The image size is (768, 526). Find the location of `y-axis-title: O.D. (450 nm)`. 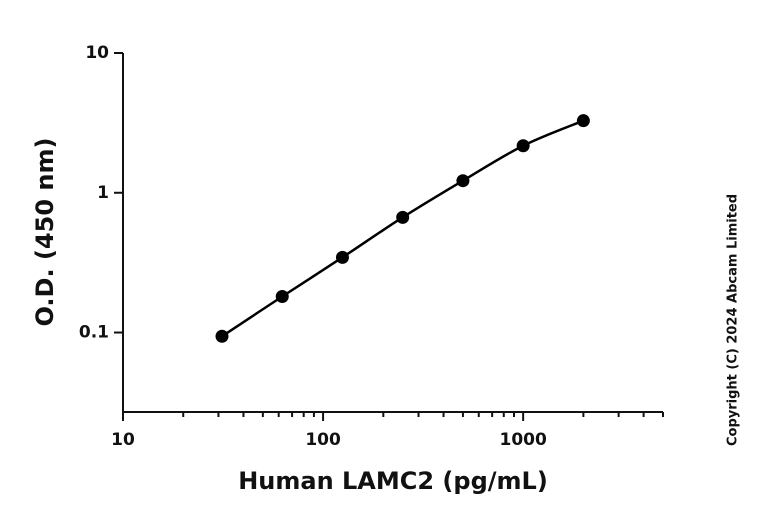

y-axis-title: O.D. (450 nm) is located at coordinates (45, 232).